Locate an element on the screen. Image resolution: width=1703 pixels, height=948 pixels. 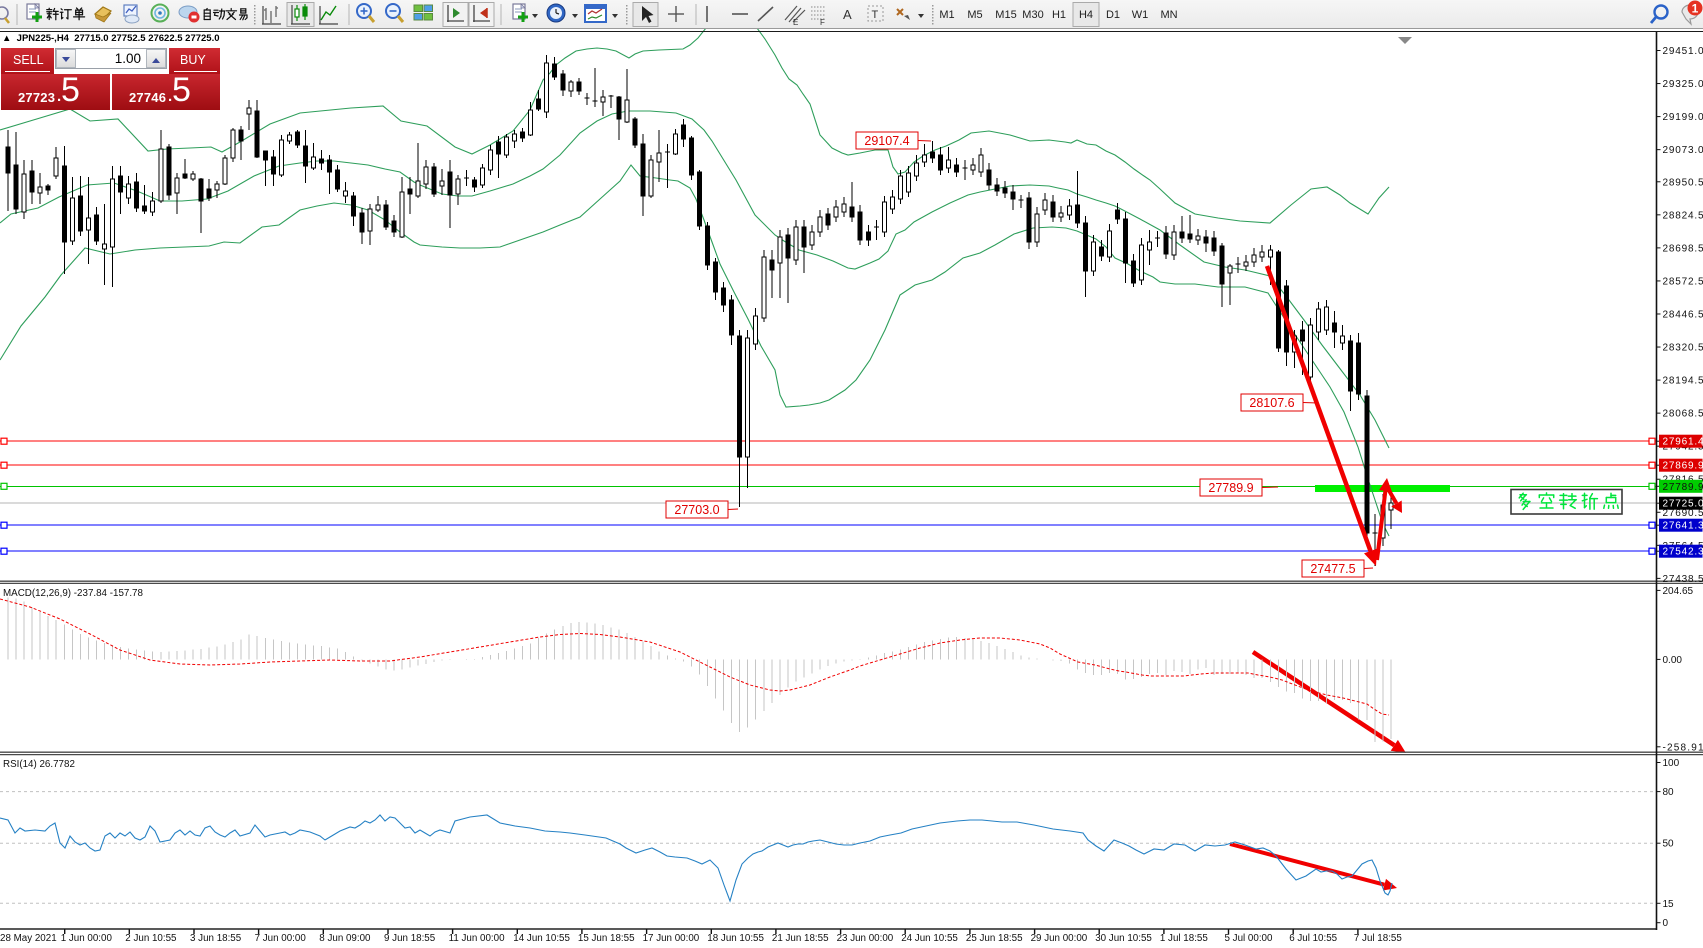
svg-text: 29073.0 is located at coordinates (1683, 150).